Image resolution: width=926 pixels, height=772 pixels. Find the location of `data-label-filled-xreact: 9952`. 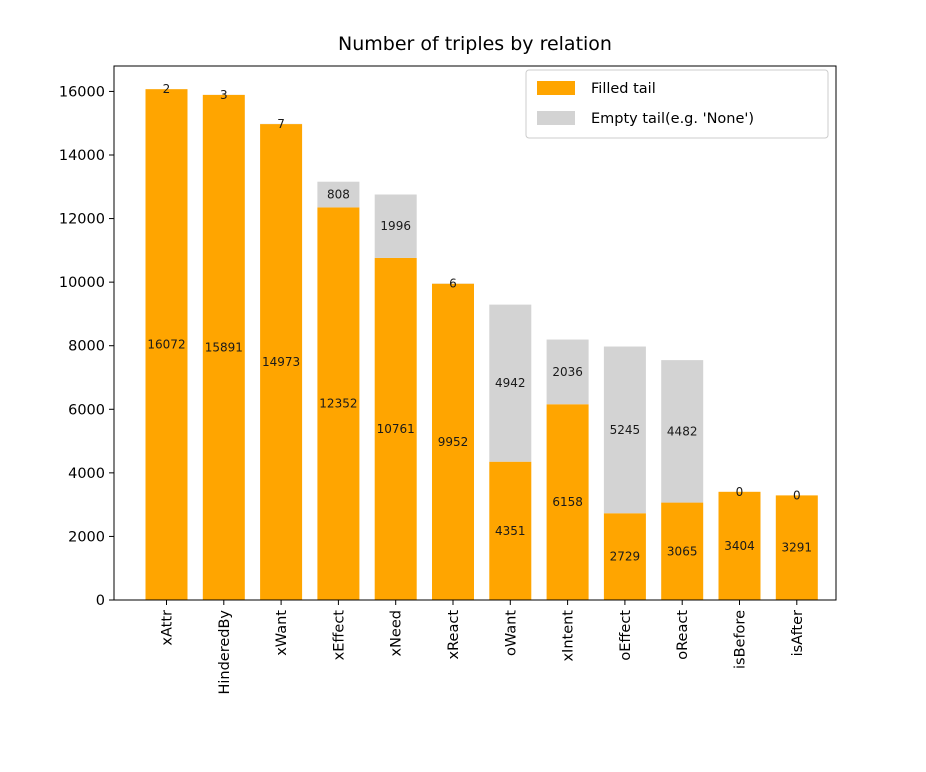

data-label-filled-xreact: 9952 is located at coordinates (453, 442).